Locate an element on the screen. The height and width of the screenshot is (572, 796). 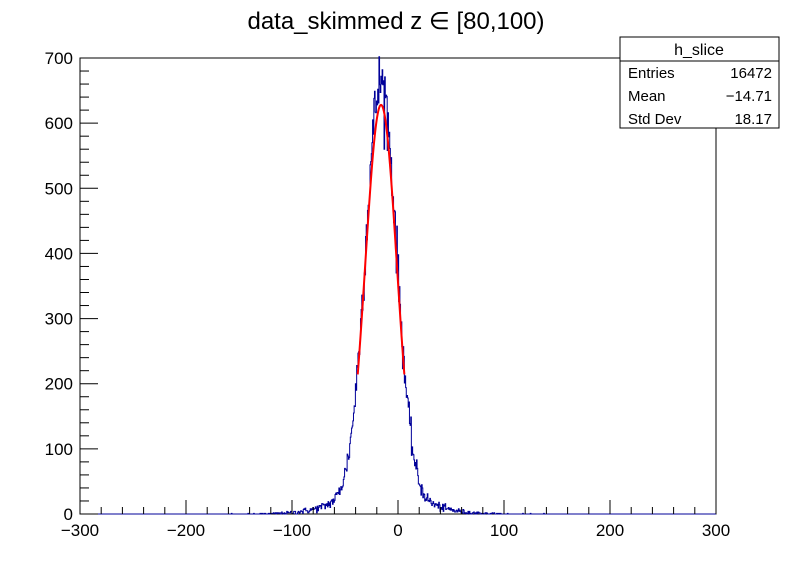
chart-title: data_skimmed z ∈ [80,100) is located at coordinates (395, 21).